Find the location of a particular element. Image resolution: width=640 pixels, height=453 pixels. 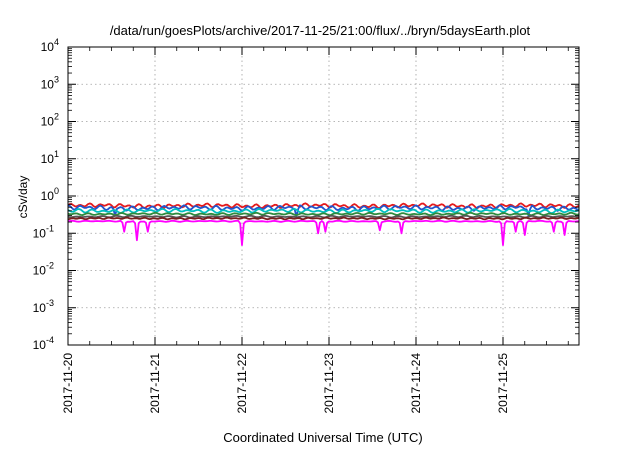

series-lines is located at coordinates (323, 224).